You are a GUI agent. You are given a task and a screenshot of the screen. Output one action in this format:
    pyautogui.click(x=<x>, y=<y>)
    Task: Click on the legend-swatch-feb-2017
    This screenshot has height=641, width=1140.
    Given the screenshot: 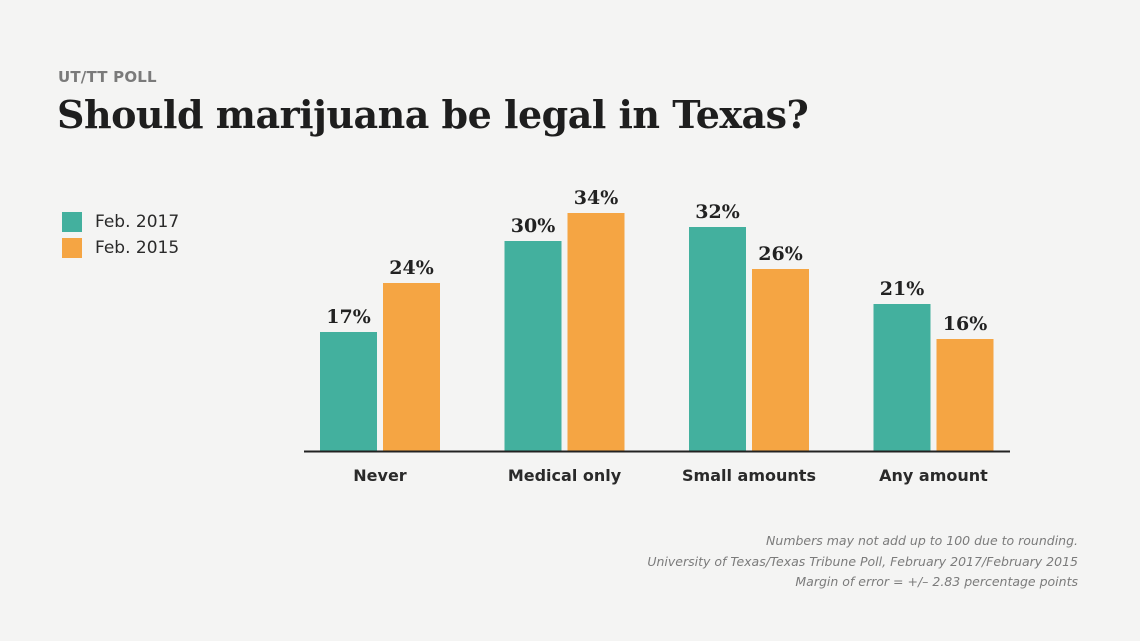 What is the action you would take?
    pyautogui.click(x=72, y=222)
    